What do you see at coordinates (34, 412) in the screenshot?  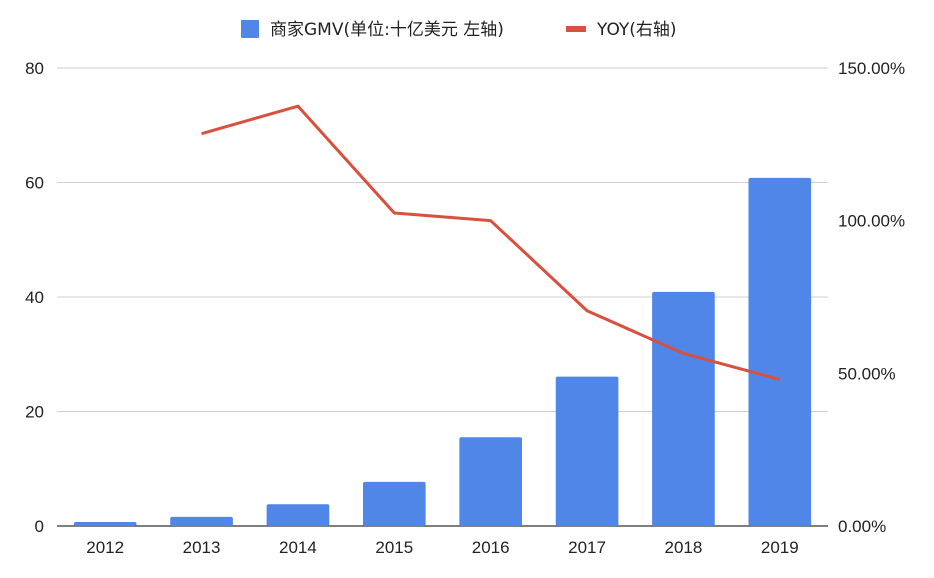 I see `left-axis-tick-label: 20` at bounding box center [34, 412].